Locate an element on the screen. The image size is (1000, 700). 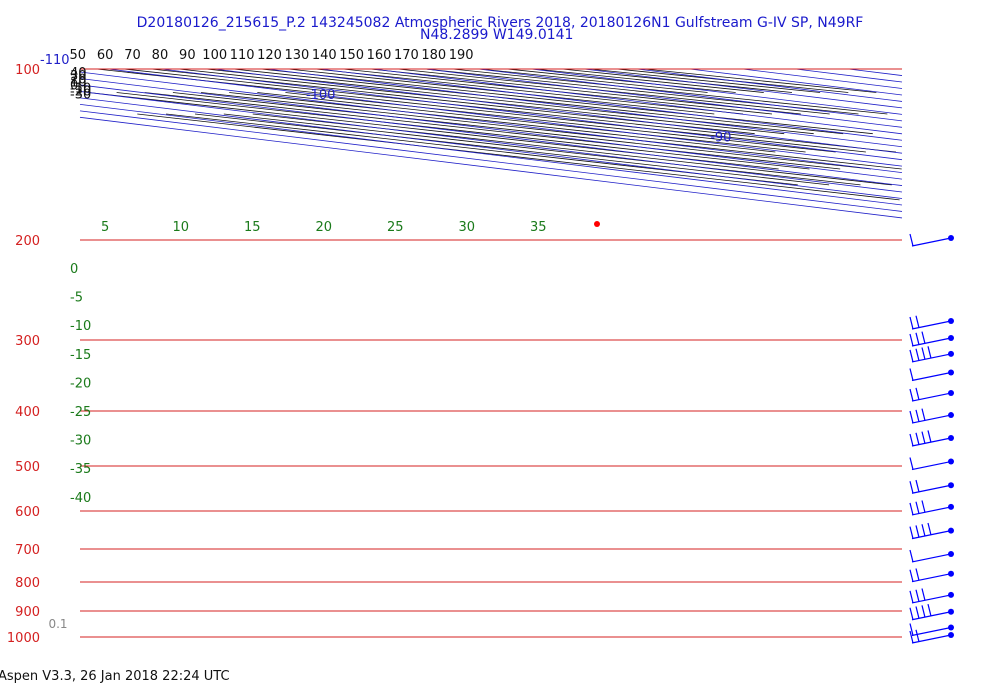
isotherm-label: -90 is located at coordinates (720, 138).